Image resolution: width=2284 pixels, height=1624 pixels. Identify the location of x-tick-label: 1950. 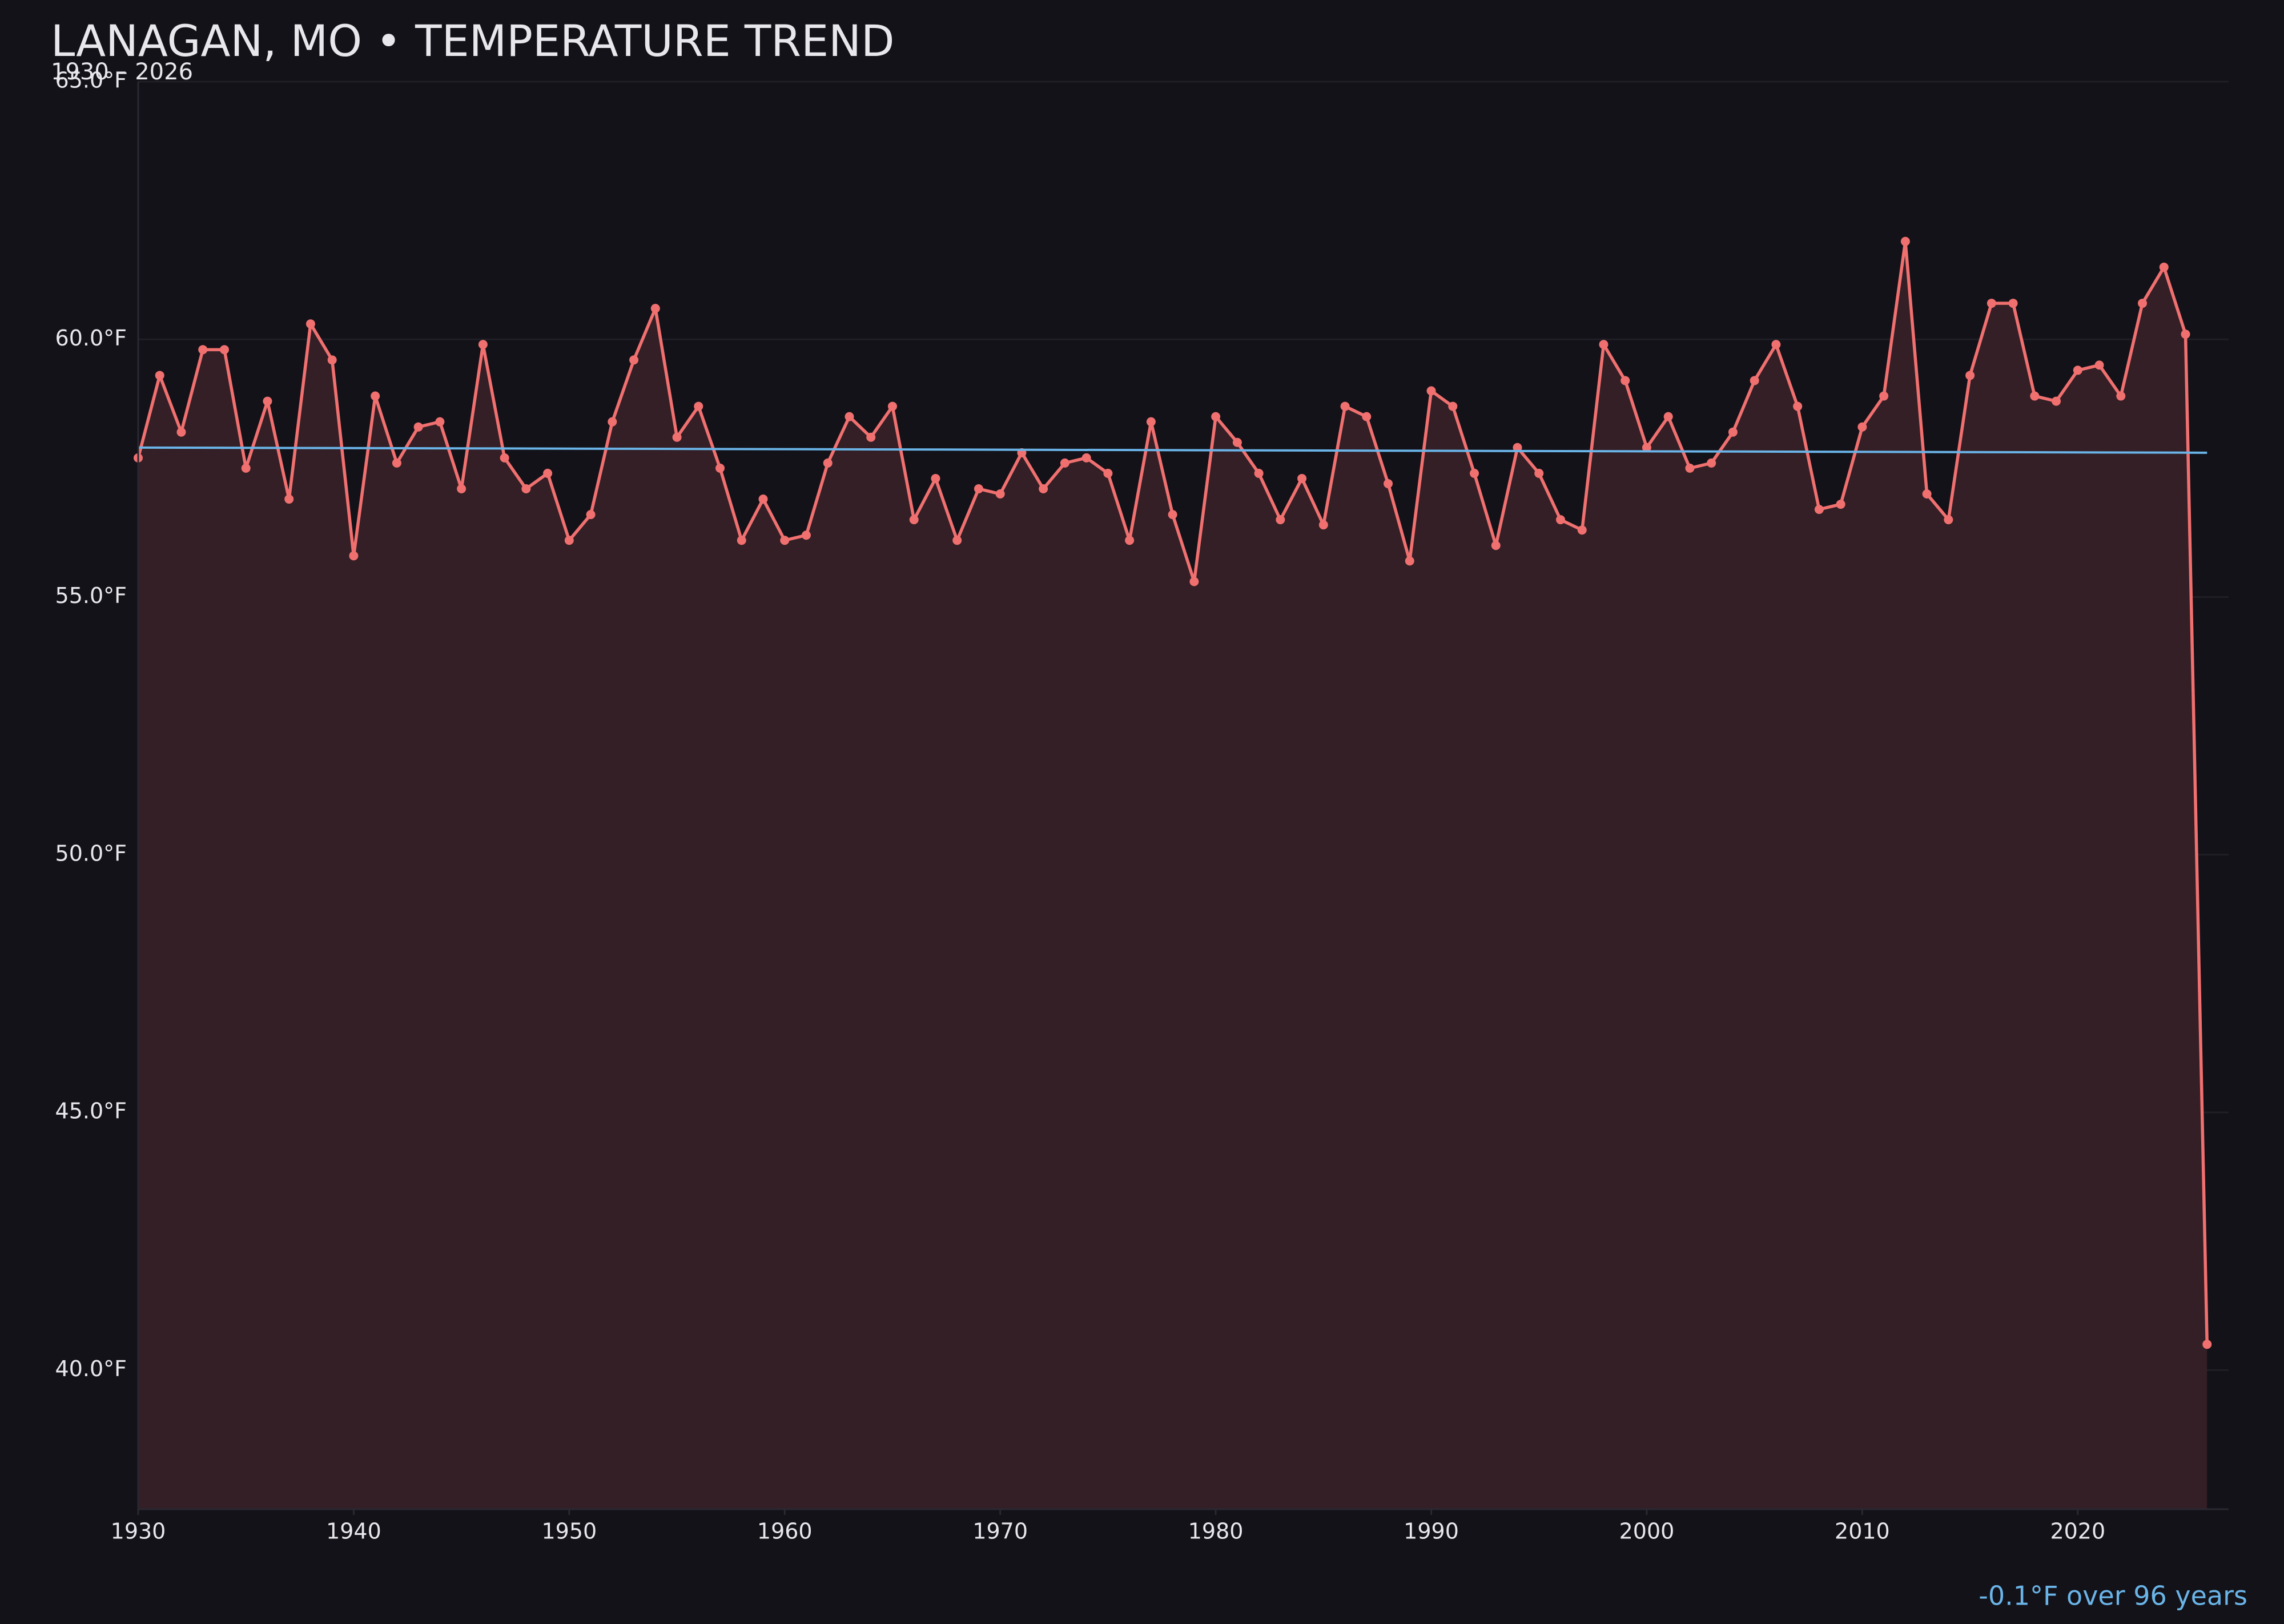
(569, 1531).